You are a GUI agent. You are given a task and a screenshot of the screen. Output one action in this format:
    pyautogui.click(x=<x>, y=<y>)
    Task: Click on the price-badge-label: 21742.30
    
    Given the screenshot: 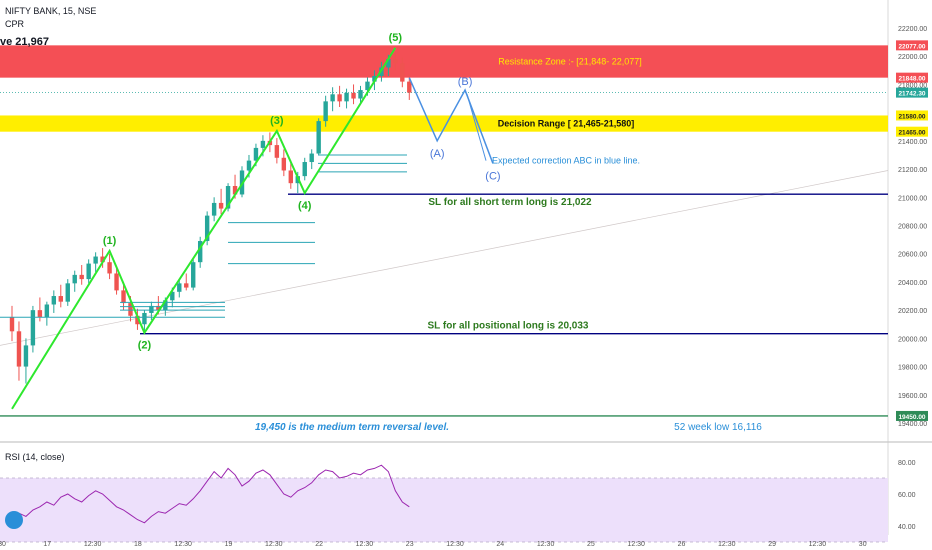 What is the action you would take?
    pyautogui.click(x=911, y=94)
    